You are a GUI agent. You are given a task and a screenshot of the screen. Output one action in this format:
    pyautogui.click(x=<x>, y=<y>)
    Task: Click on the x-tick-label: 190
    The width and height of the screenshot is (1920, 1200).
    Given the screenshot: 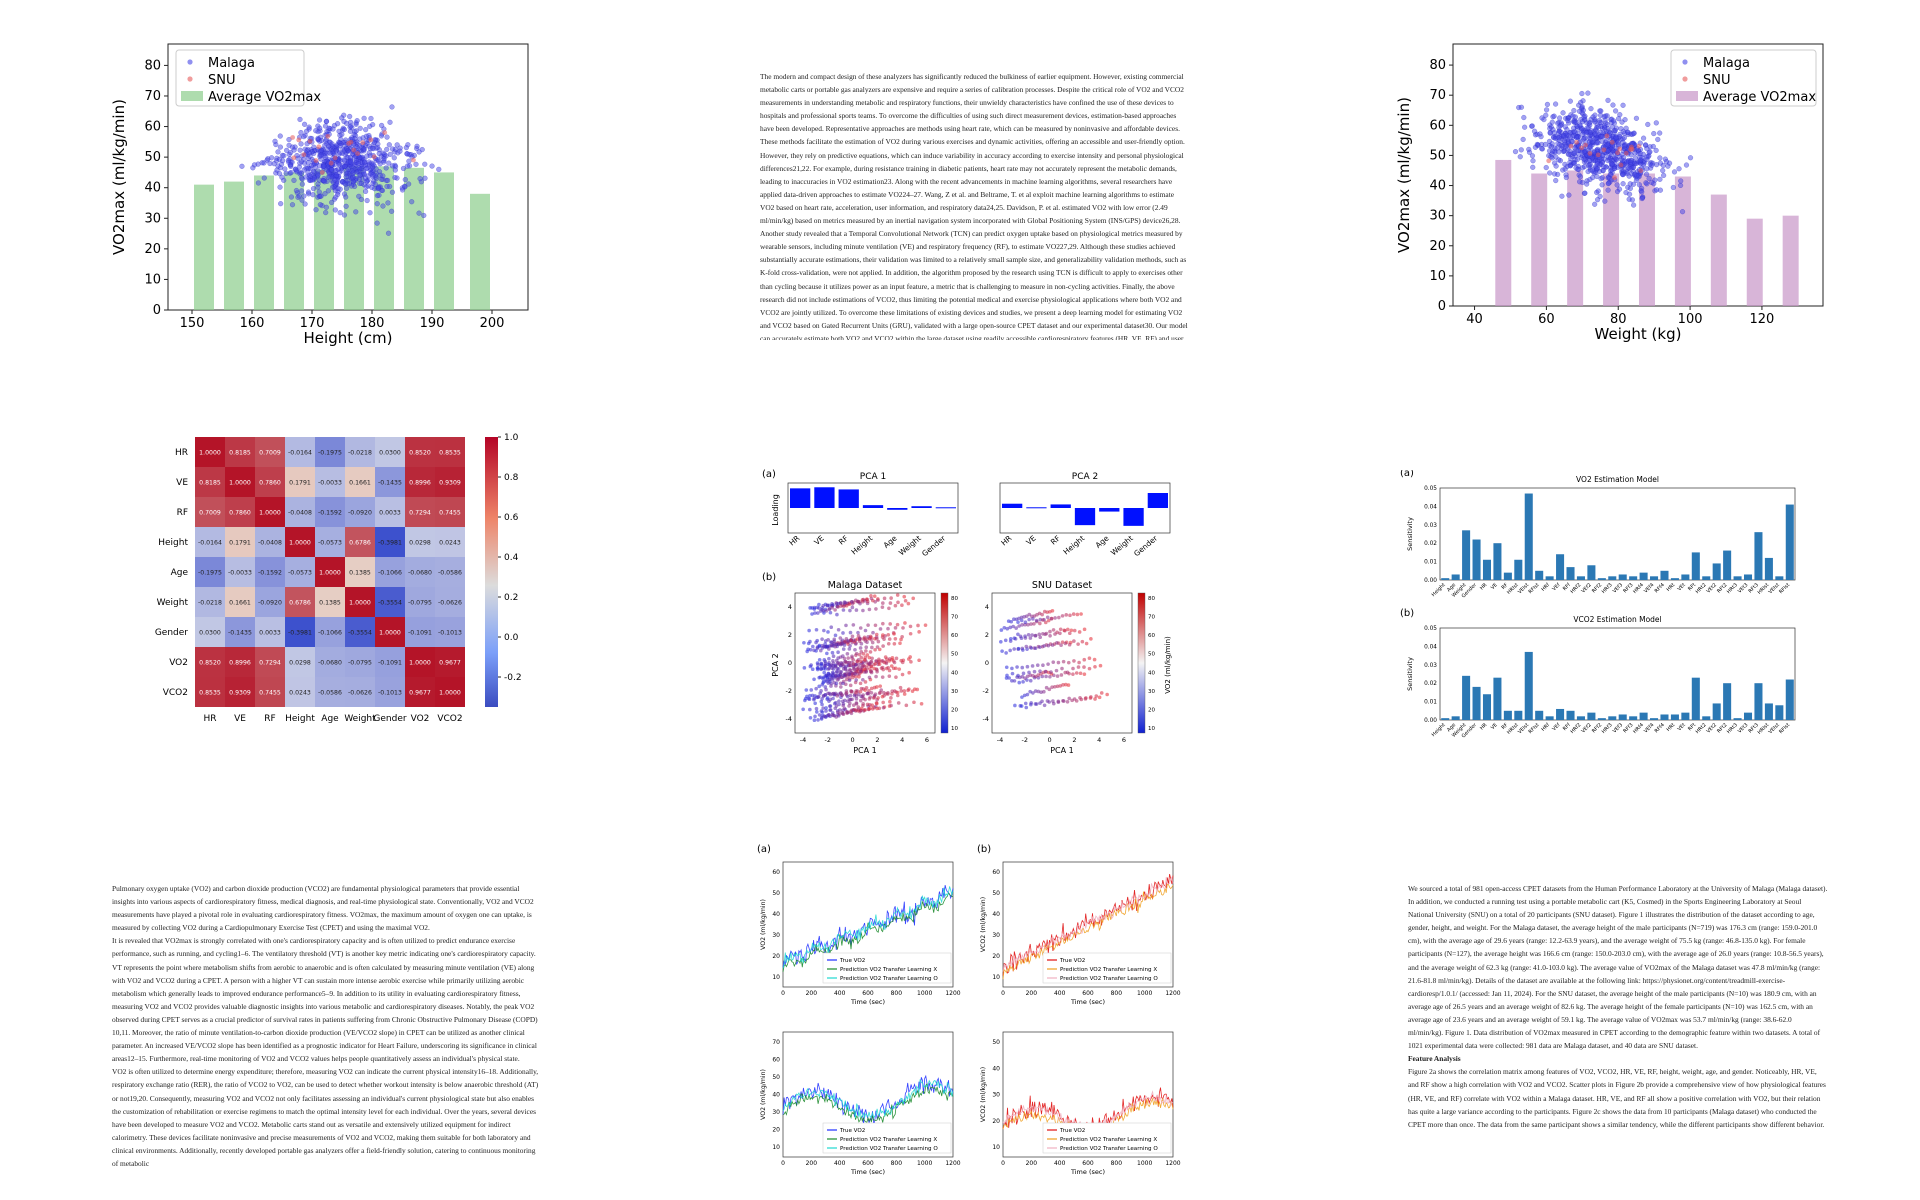 What is the action you would take?
    pyautogui.click(x=432, y=323)
    